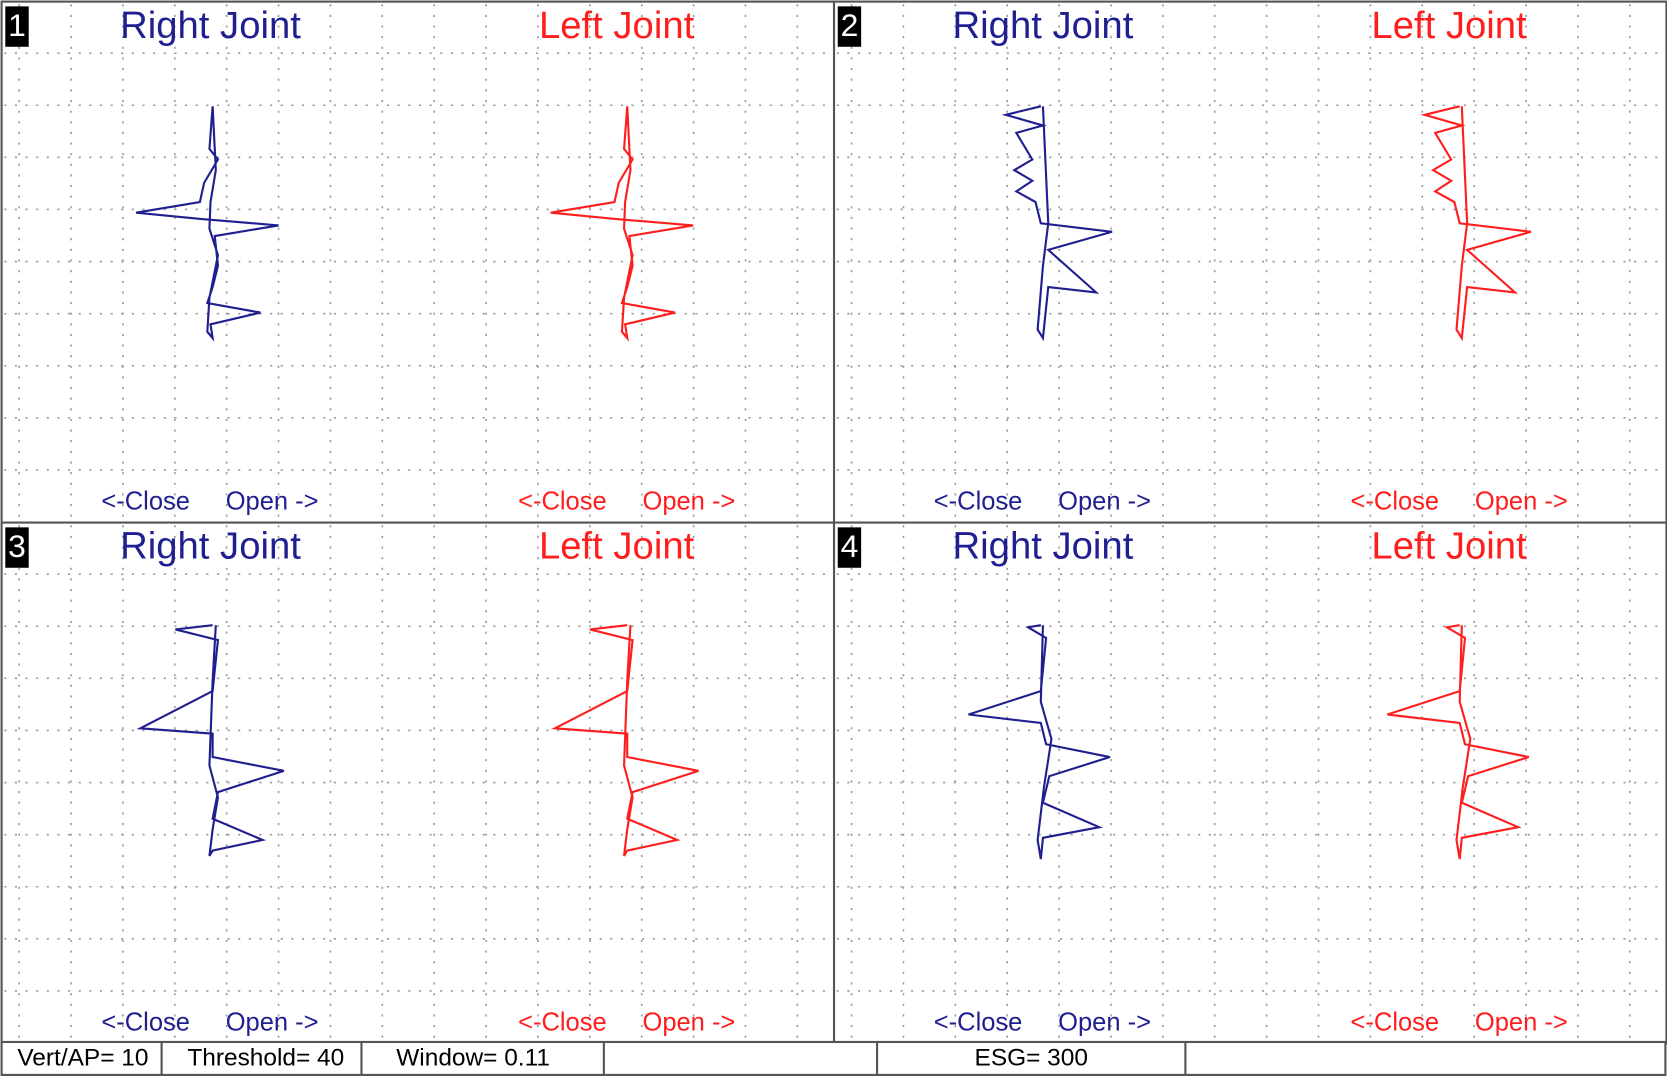 The image size is (1667, 1076). I want to click on panel-number: 3, so click(17, 546).